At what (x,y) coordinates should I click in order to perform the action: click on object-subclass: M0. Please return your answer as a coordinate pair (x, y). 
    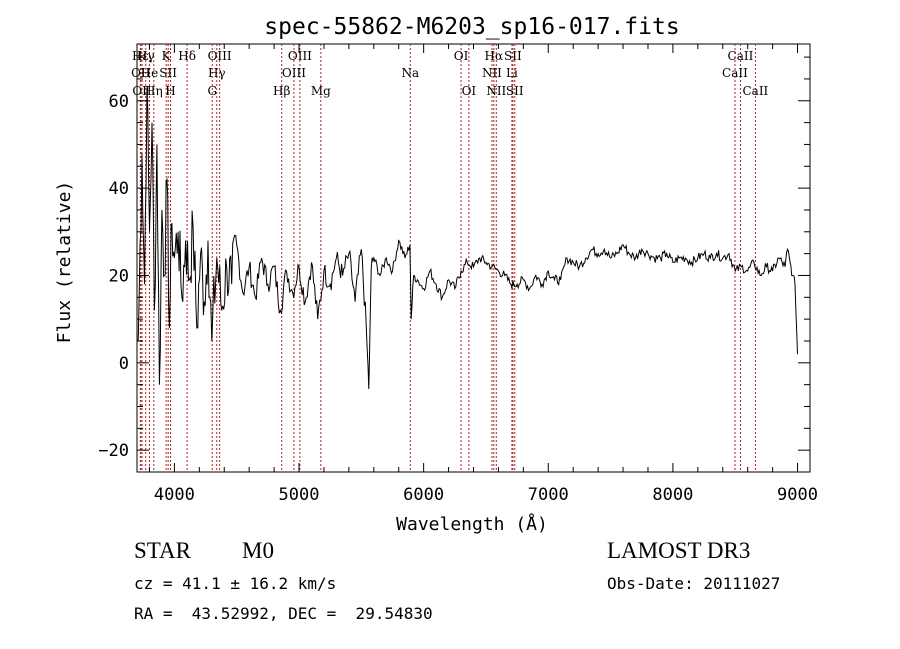
    Looking at the image, I should click on (258, 550).